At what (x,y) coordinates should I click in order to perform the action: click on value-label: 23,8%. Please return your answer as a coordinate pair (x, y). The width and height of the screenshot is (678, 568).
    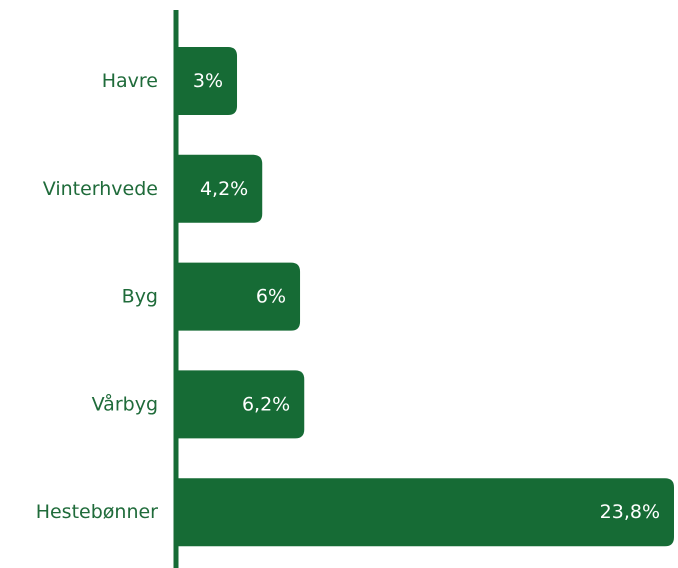
    Looking at the image, I should click on (630, 512).